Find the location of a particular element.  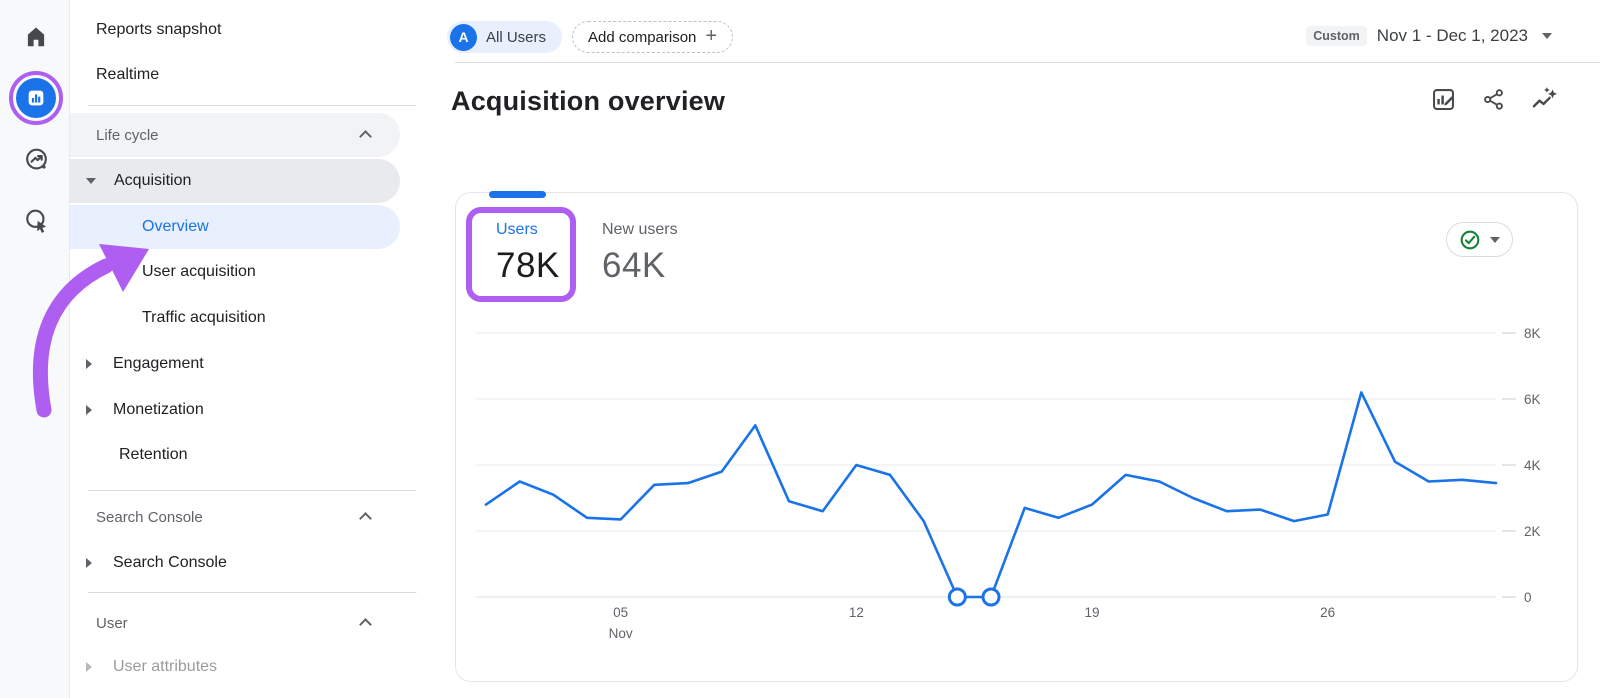

data-quality-dropdown is located at coordinates (1479, 239).